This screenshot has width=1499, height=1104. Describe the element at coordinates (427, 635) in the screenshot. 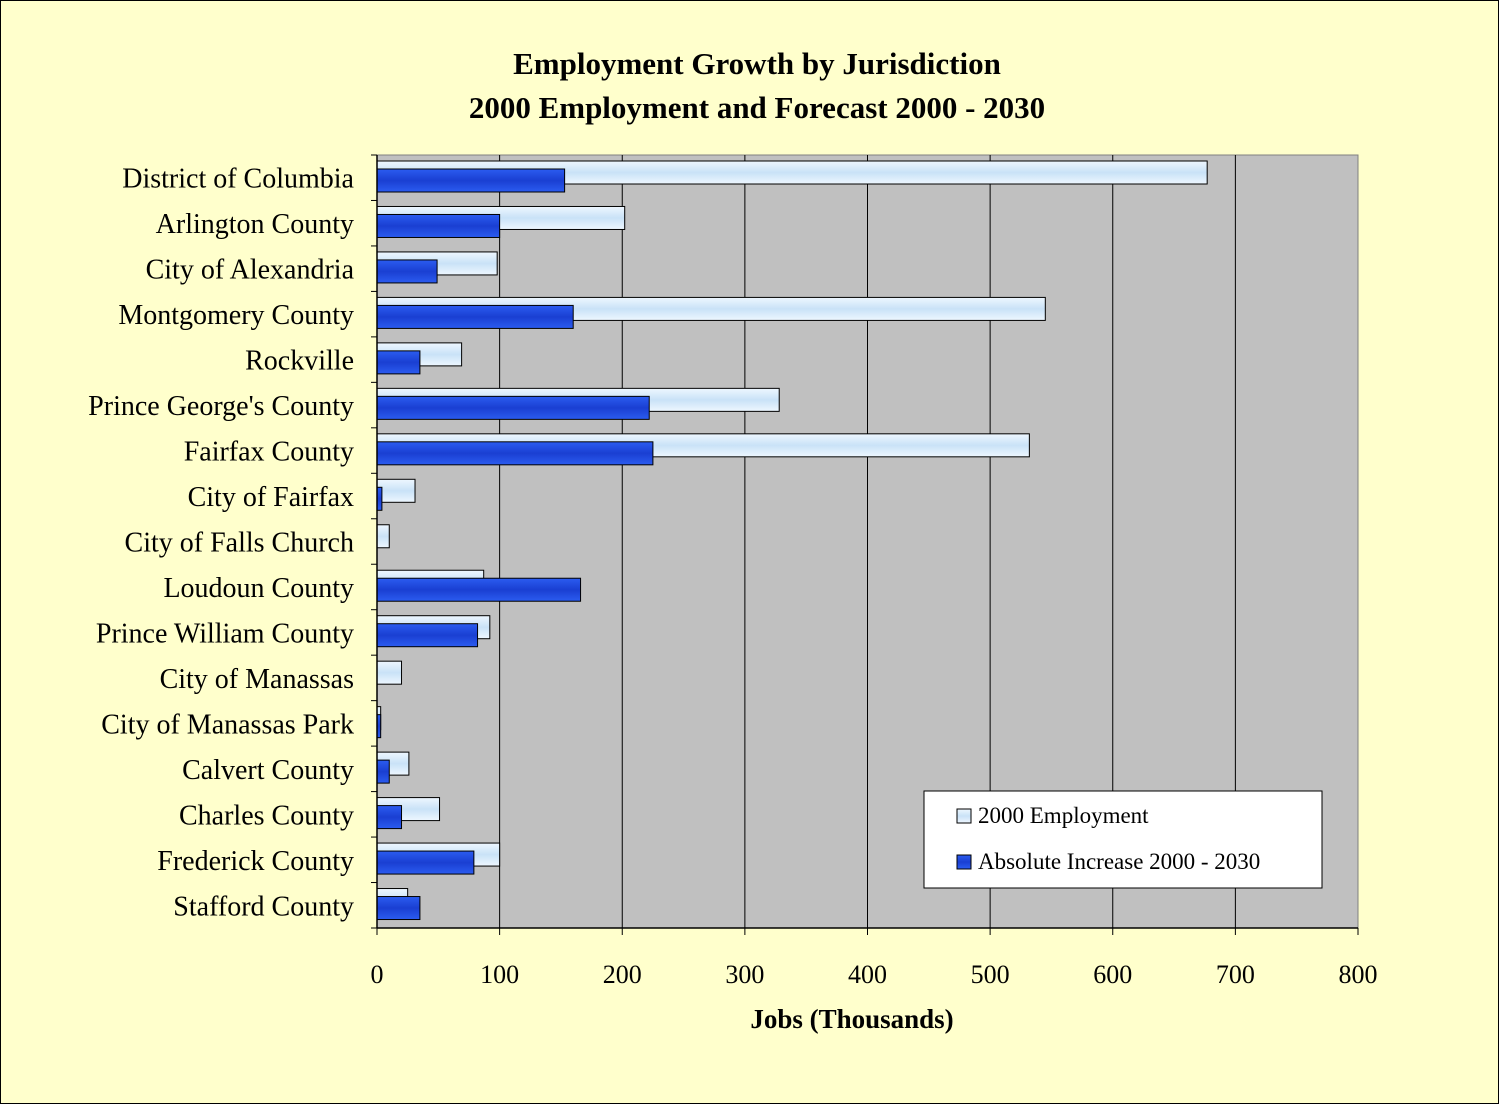

I see `bar-absolute-increase-2000-2030-prince-william-county` at that location.